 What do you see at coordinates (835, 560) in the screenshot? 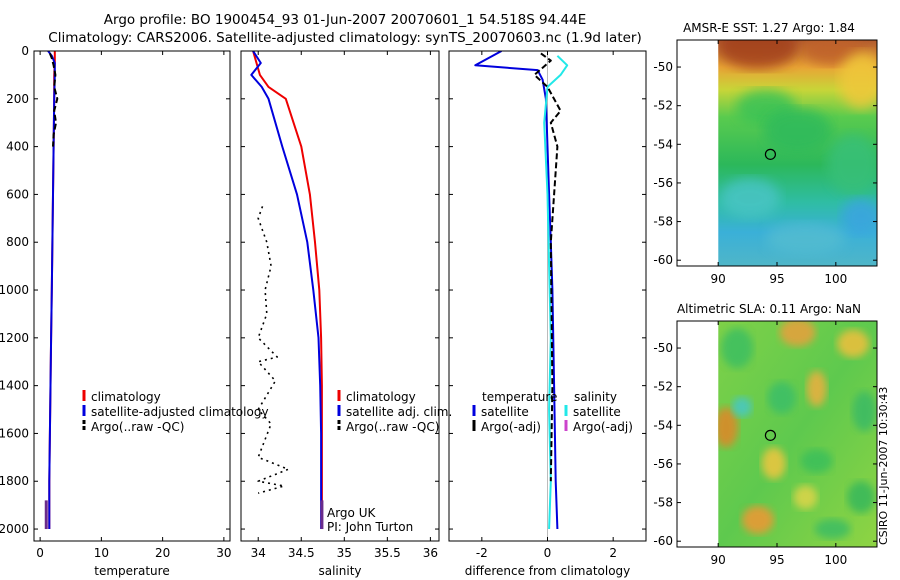
I see `x-tick-label-sla-map: 100` at bounding box center [835, 560].